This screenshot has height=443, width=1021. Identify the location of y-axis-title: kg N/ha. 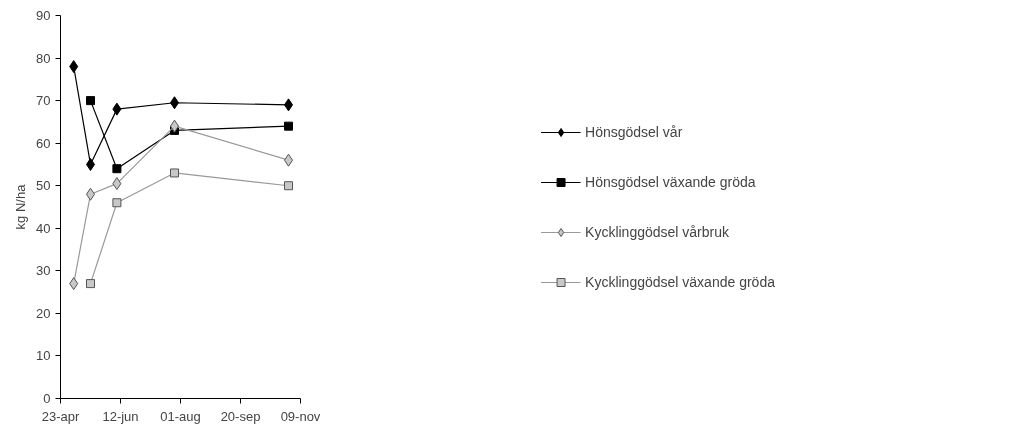
(21, 206).